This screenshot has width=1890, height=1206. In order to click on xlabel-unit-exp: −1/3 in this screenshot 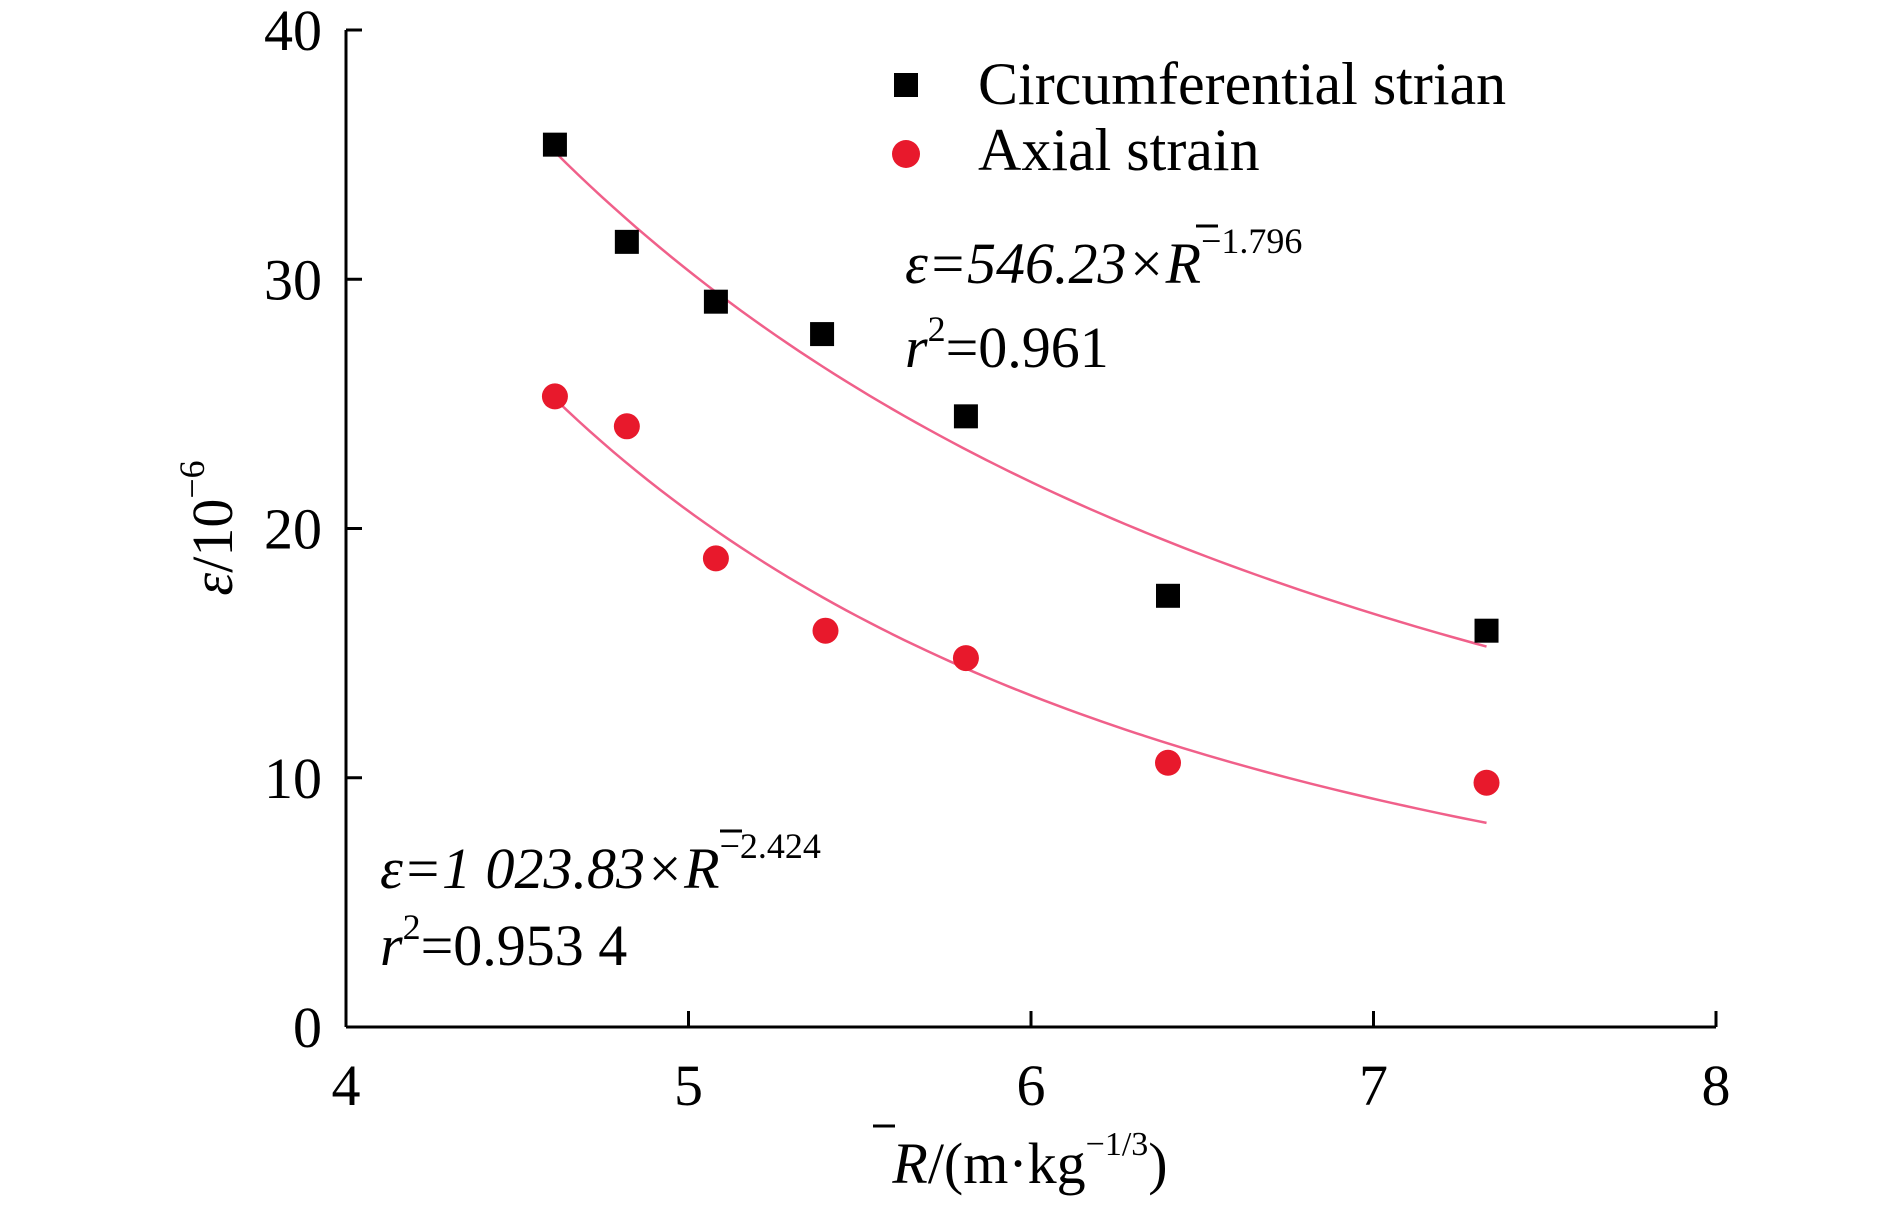, I will do `click(1117, 1144)`.